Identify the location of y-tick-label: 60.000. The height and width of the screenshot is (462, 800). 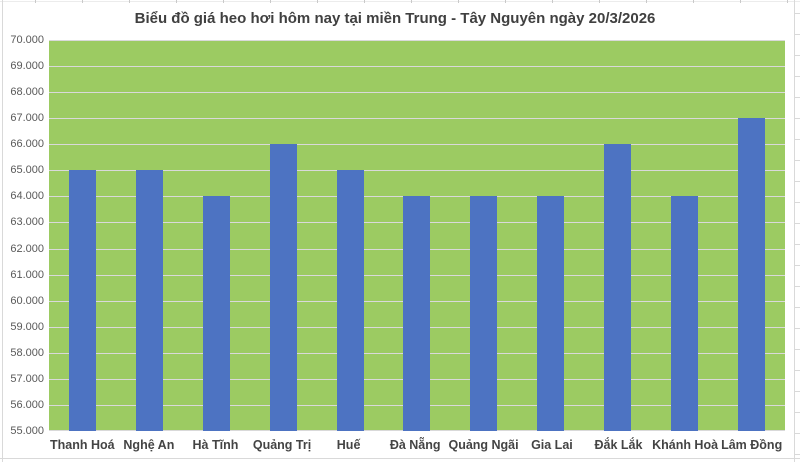
(27, 300).